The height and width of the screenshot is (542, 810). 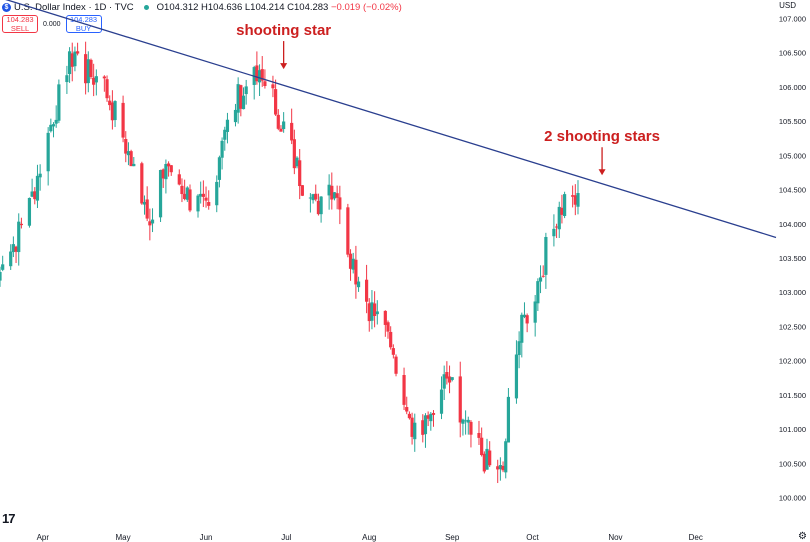 What do you see at coordinates (283, 46) in the screenshot?
I see `annotation: shooting star` at bounding box center [283, 46].